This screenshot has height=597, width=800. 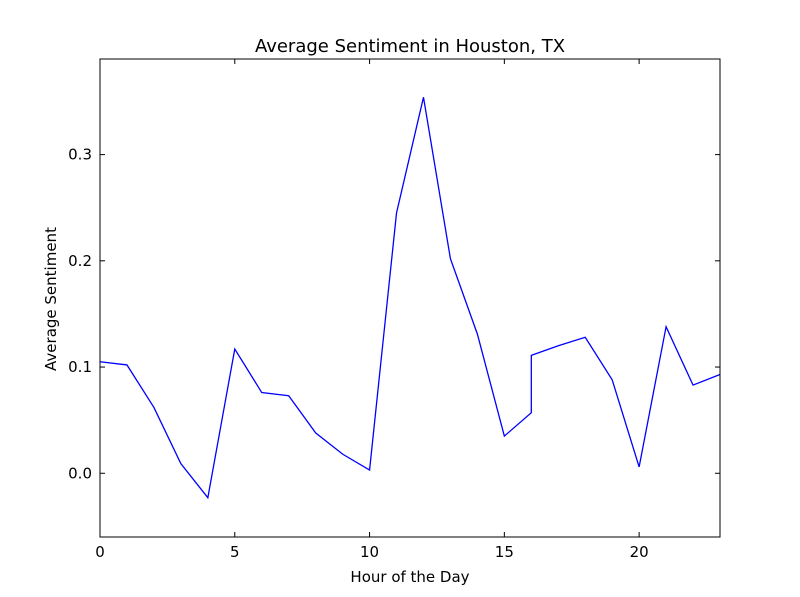 What do you see at coordinates (80, 155) in the screenshot?
I see `y-tick-label: 0.3` at bounding box center [80, 155].